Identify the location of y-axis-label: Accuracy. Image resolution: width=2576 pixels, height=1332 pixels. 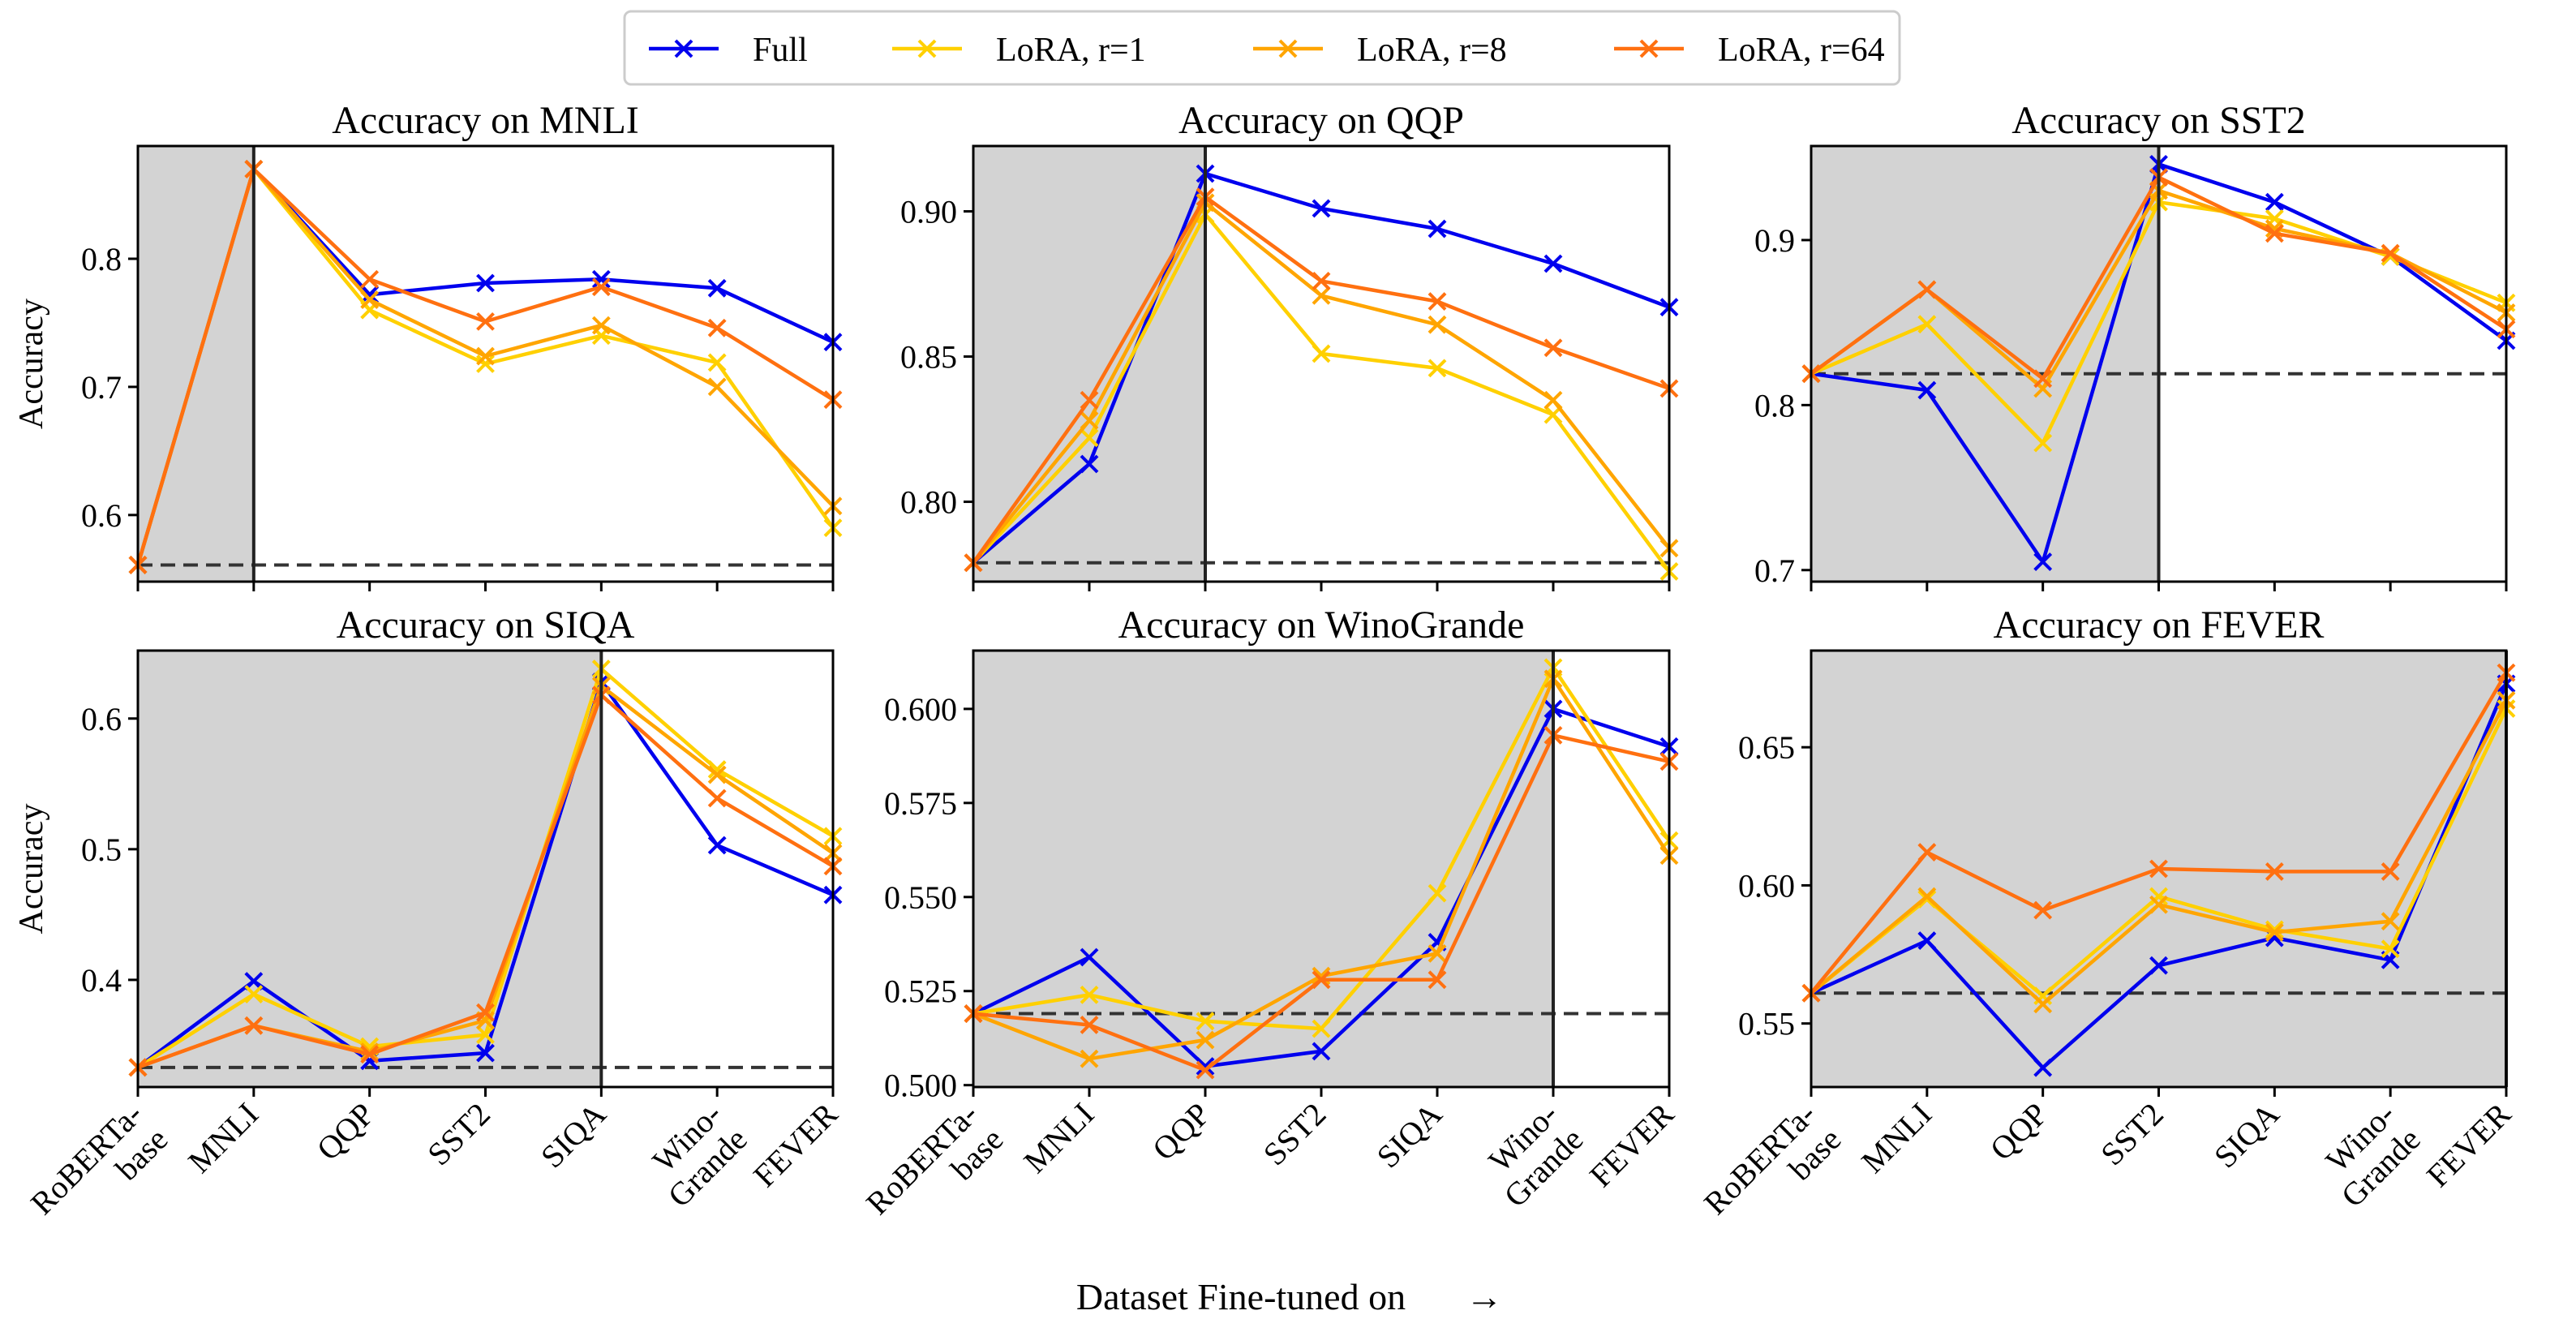
(31, 869).